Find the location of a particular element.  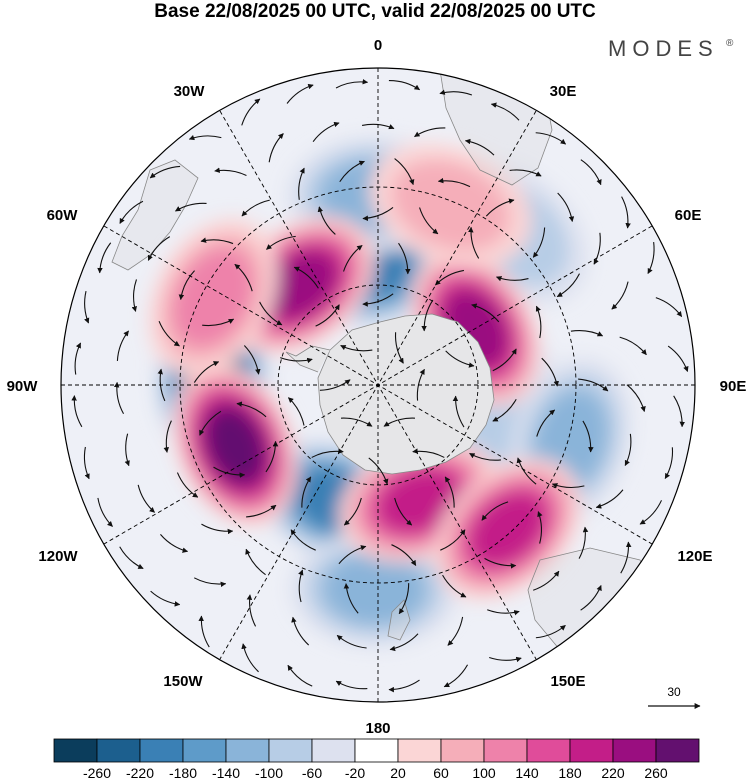

neg-anomaly-far-pacific is located at coordinates (374, 589).